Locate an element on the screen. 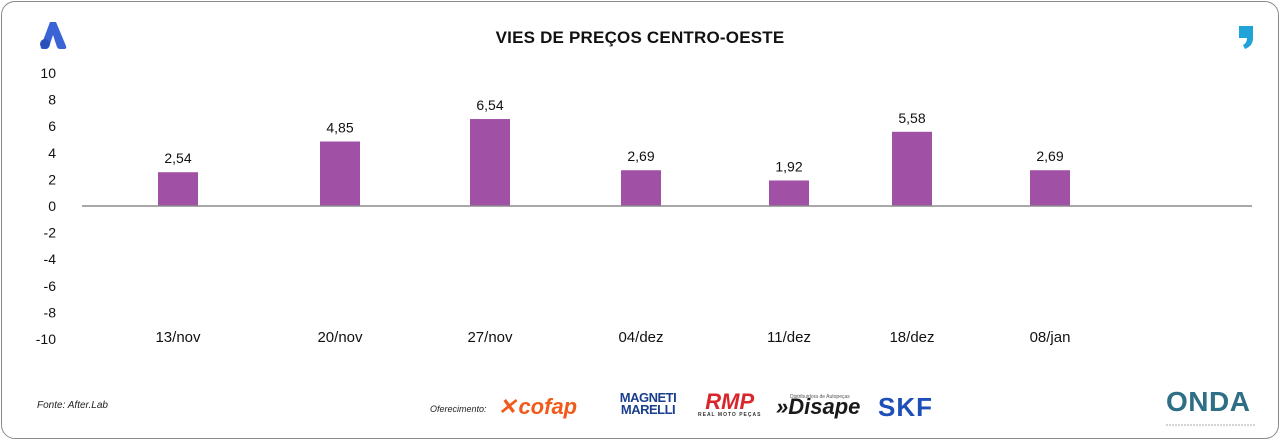 The image size is (1280, 440). x-tick-label: 11/dez is located at coordinates (789, 337).